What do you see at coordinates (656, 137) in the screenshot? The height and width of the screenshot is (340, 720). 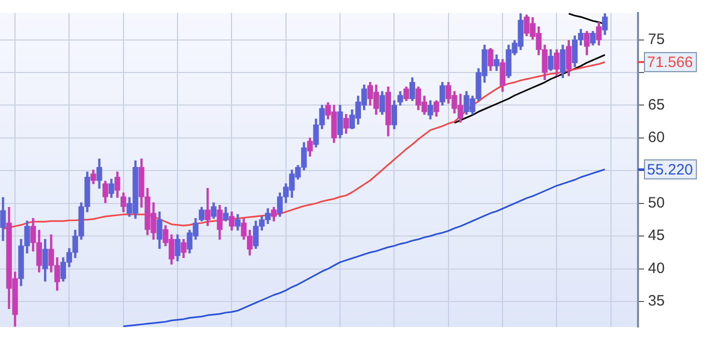 I see `y-tick-label: 60` at bounding box center [656, 137].